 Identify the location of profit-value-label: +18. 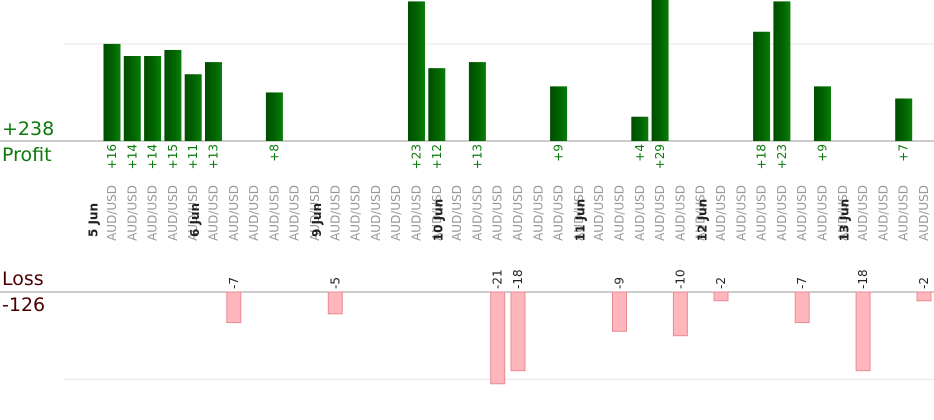
(762, 156).